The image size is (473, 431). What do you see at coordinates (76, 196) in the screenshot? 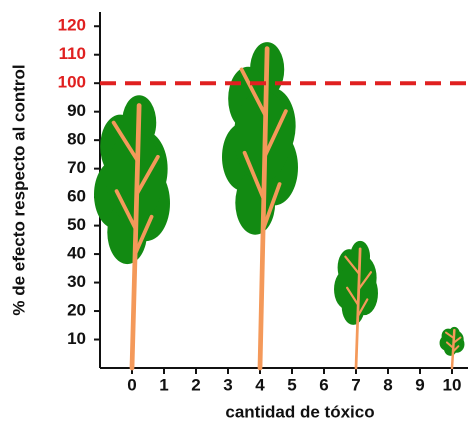
I see `y-tick-label: 60` at bounding box center [76, 196].